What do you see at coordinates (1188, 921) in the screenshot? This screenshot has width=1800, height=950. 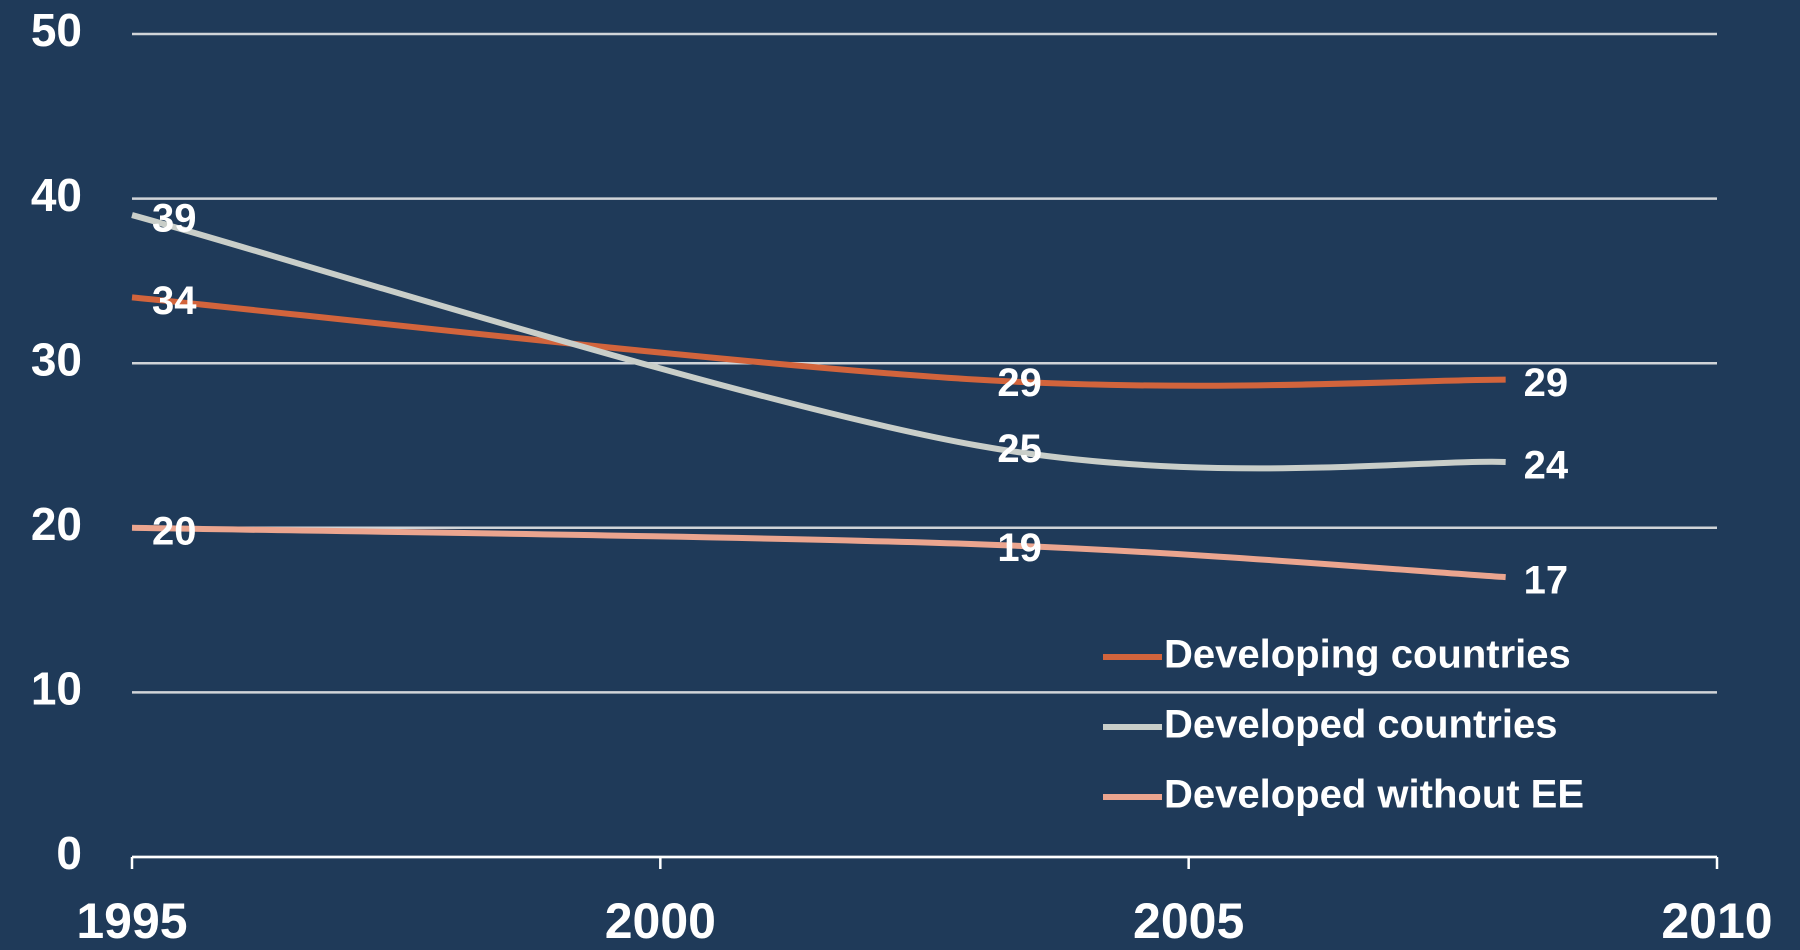 I see `x-tick-label: 2005` at bounding box center [1188, 921].